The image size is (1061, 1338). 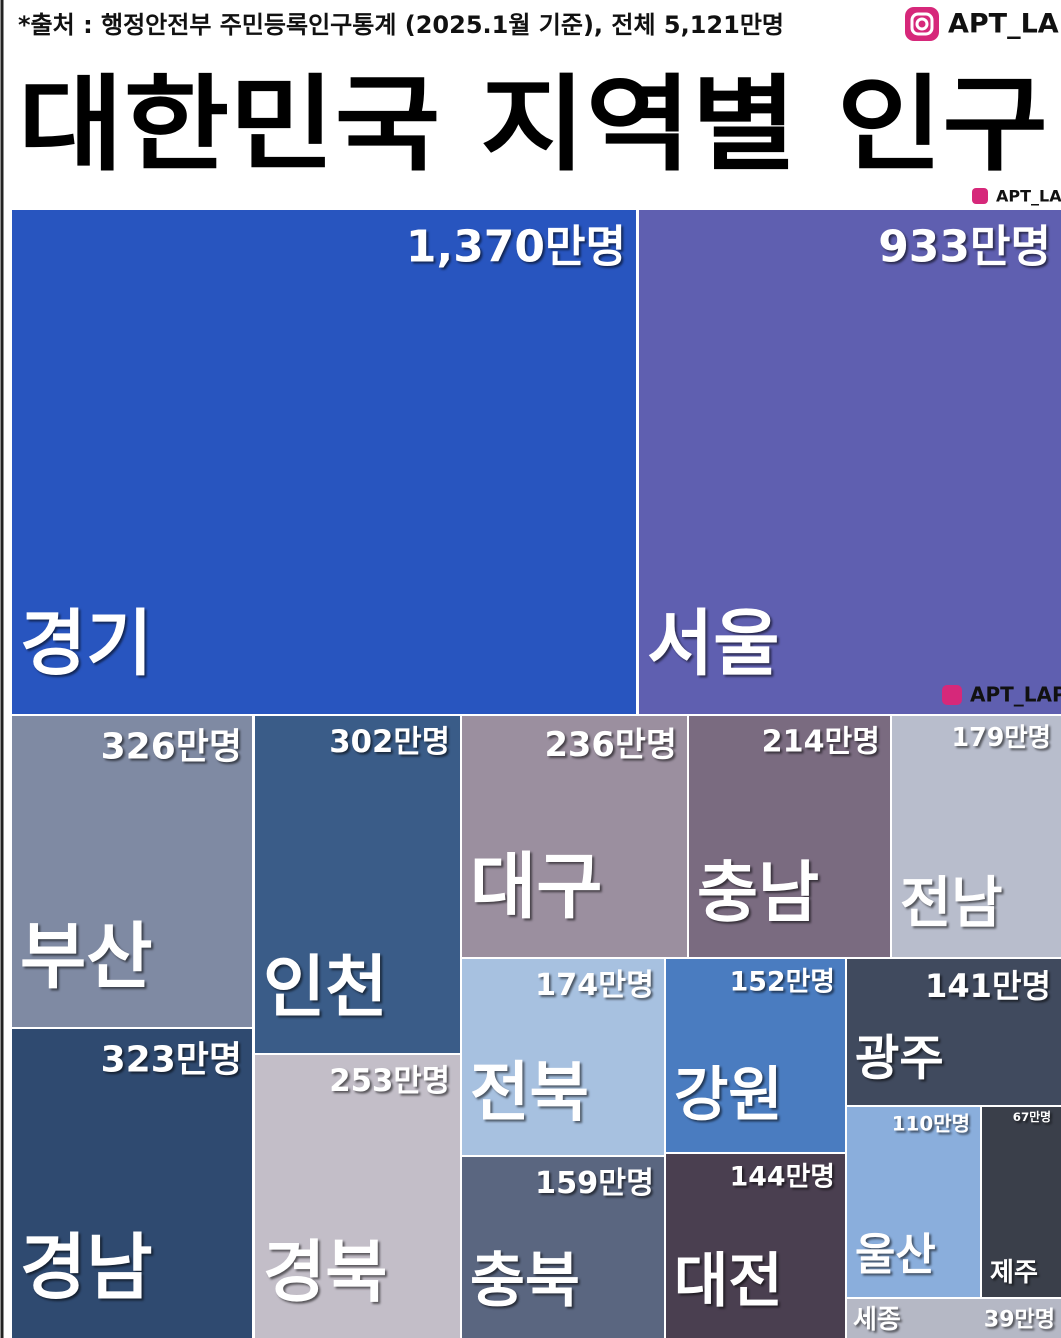 What do you see at coordinates (782, 982) in the screenshot?
I see `value-label: 152만명` at bounding box center [782, 982].